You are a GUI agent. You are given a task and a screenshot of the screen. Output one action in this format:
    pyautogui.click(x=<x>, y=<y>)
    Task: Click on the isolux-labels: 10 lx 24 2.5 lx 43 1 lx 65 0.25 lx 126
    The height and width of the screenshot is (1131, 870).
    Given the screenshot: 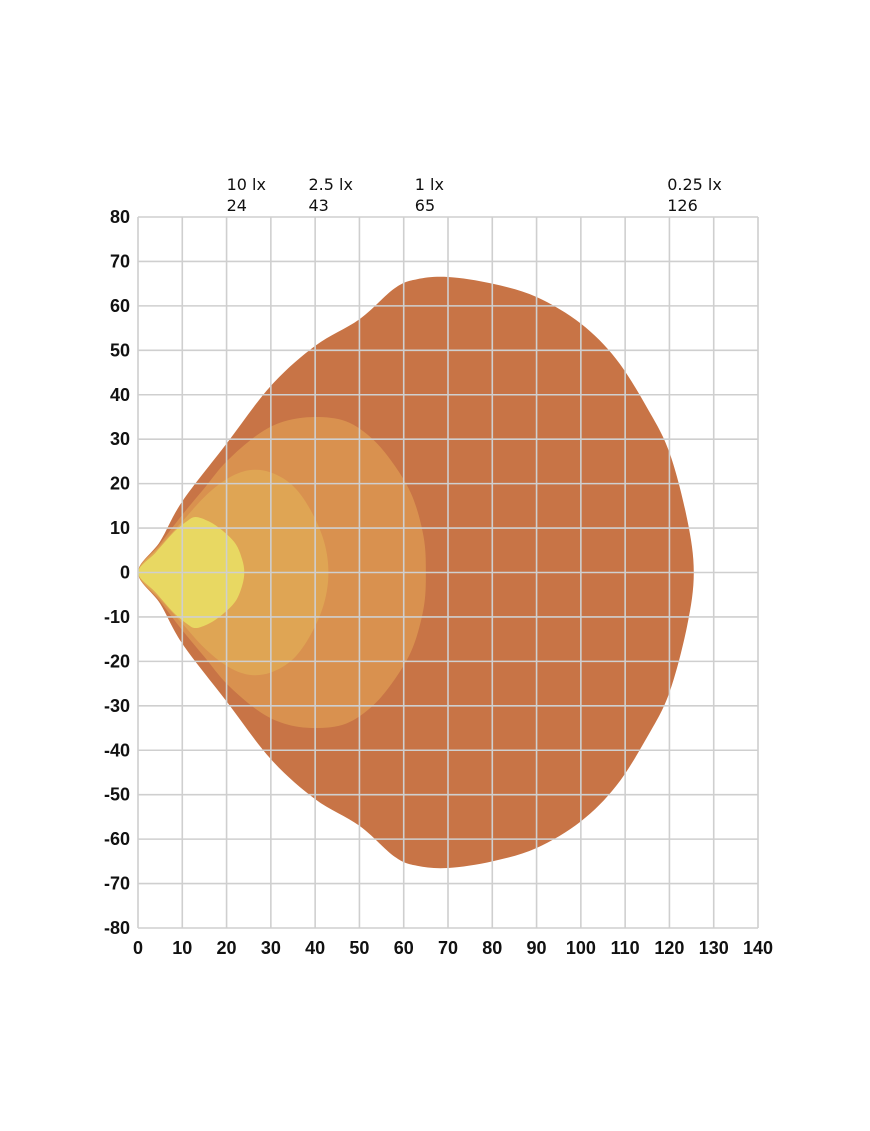 What is the action you would take?
    pyautogui.click(x=474, y=195)
    